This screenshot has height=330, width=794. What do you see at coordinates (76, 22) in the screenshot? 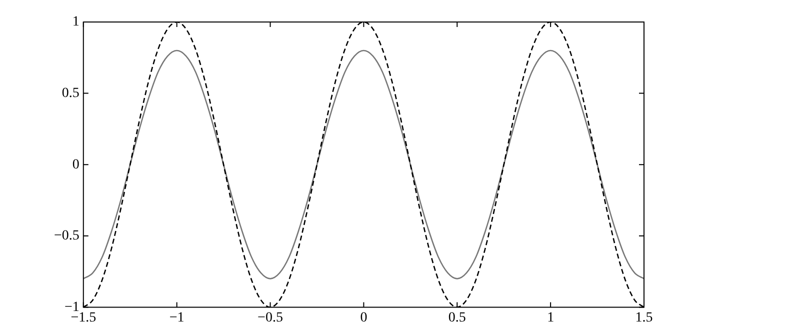
I see `y-tick-label: 1` at bounding box center [76, 22].